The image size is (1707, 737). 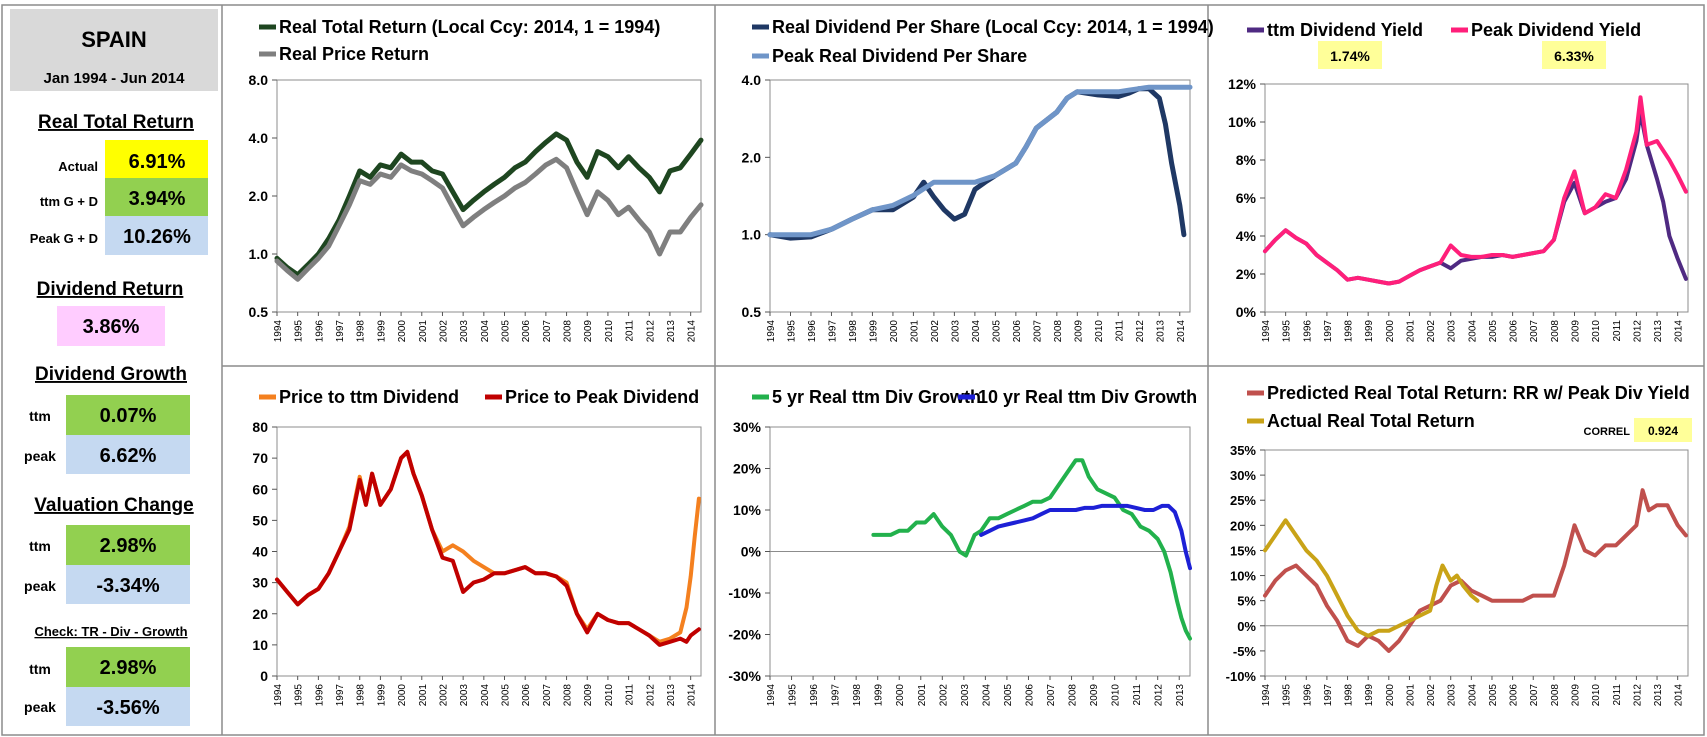 I want to click on correl-label: CORREL, so click(x=1607, y=432).